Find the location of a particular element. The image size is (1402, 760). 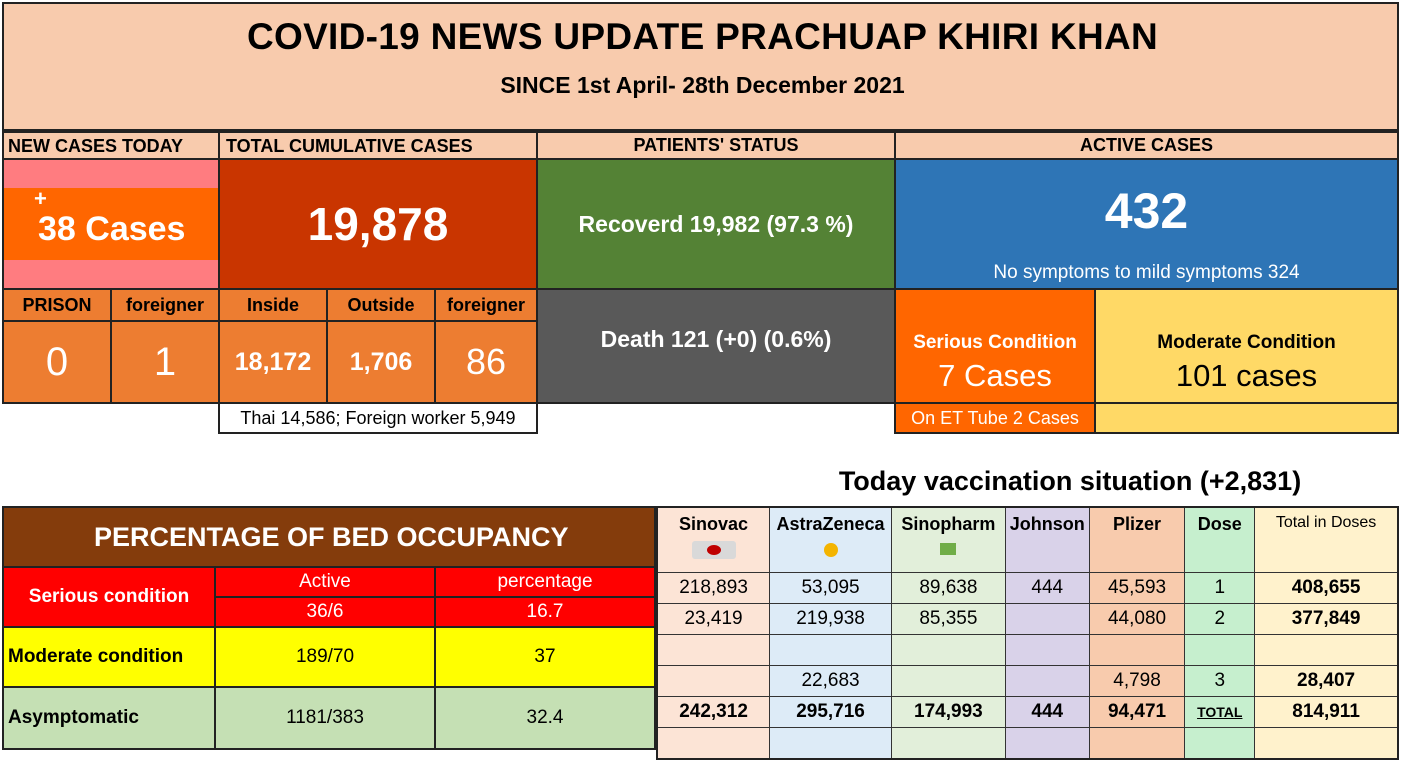

vaccination-row-dose-2: 23,419 219,938 85,355 44,080 2 377,849 is located at coordinates (1027, 619).